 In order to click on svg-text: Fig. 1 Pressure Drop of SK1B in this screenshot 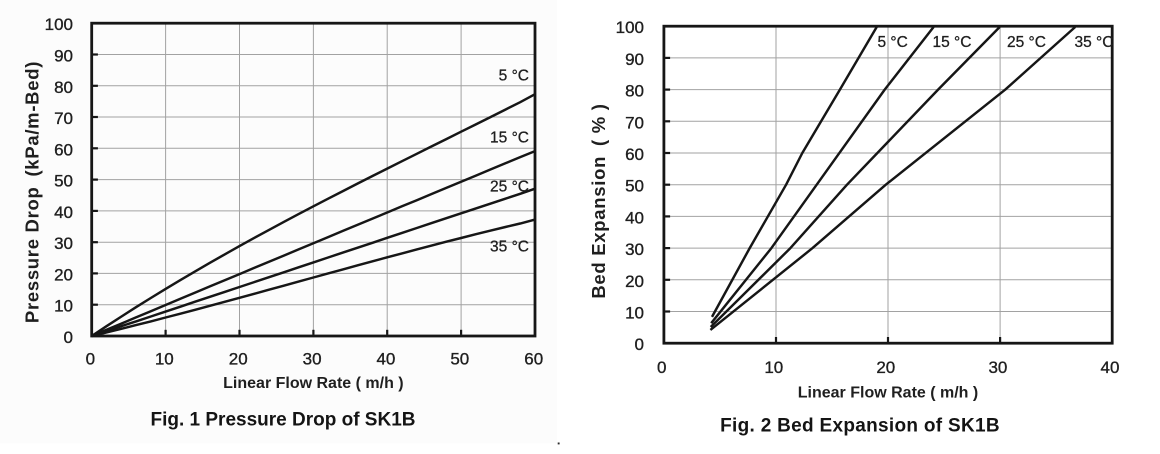, I will do `click(282, 420)`.